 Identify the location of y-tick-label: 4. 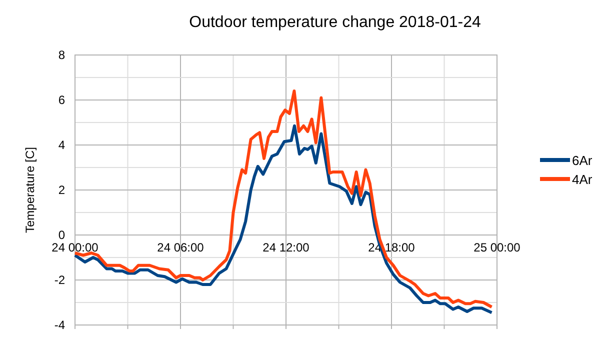
(62, 145).